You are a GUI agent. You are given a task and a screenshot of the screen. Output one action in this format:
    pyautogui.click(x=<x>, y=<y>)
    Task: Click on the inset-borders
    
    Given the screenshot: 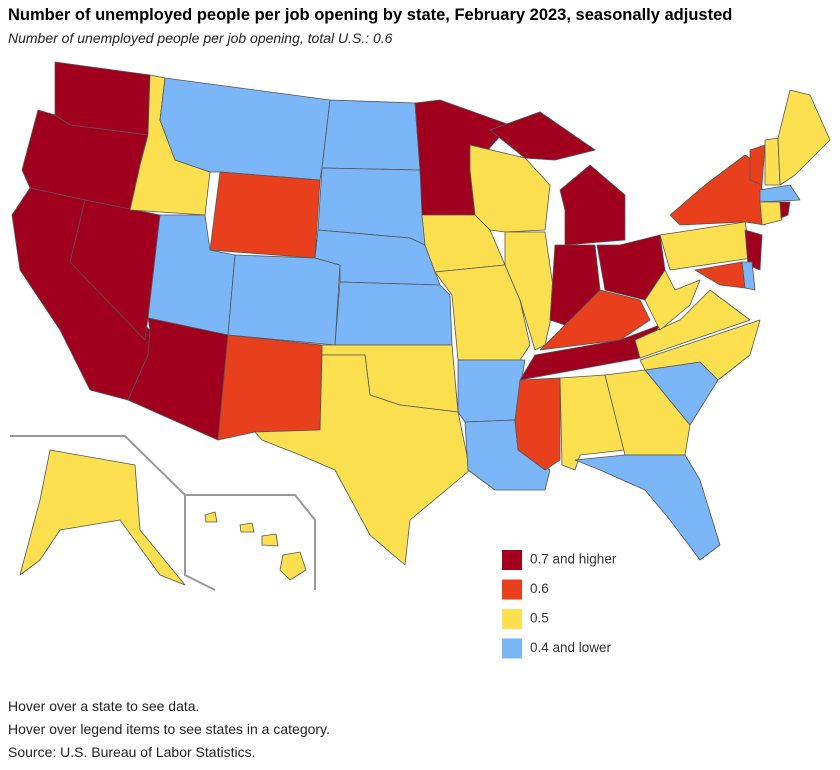 What is the action you would take?
    pyautogui.click(x=163, y=513)
    